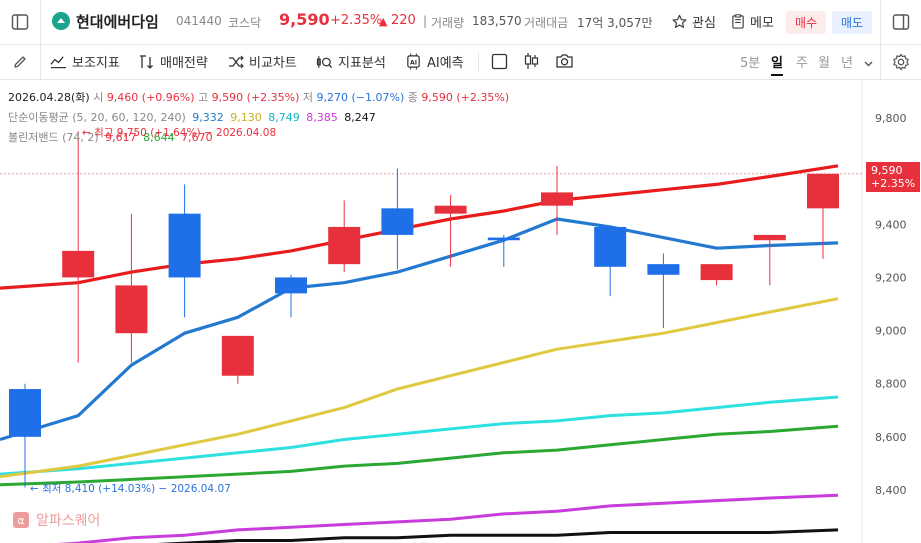 This screenshot has height=543, width=921. I want to click on period-day: 일, so click(777, 64).